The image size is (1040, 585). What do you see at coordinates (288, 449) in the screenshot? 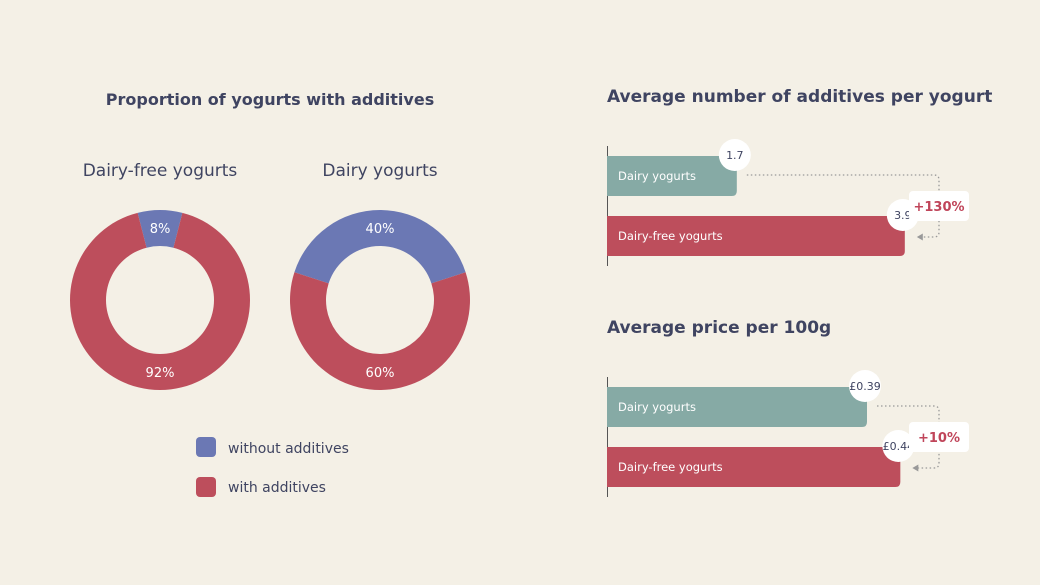
I see `legend-label-without-additives: without additives` at bounding box center [288, 449].